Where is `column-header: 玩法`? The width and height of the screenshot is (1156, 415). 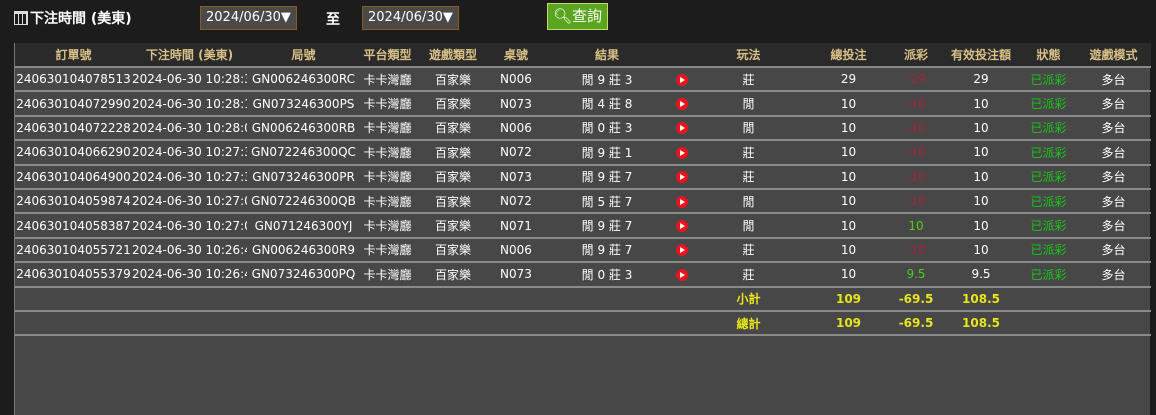
column-header: 玩法 is located at coordinates (748, 55).